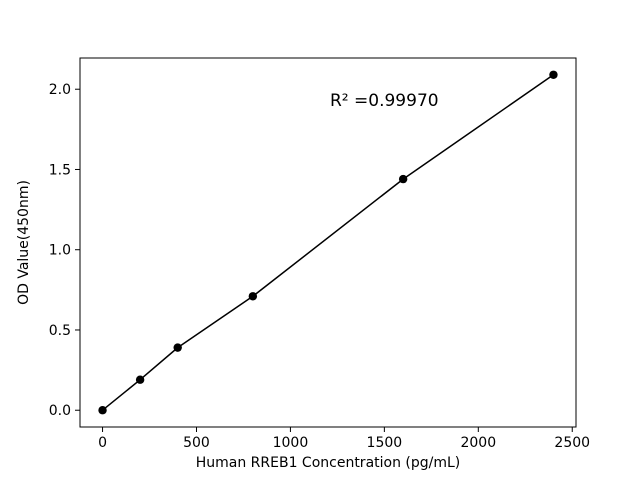 This screenshot has height=480, width=640. Describe the element at coordinates (291, 443) in the screenshot. I see `x-tick-label: 1000` at that location.